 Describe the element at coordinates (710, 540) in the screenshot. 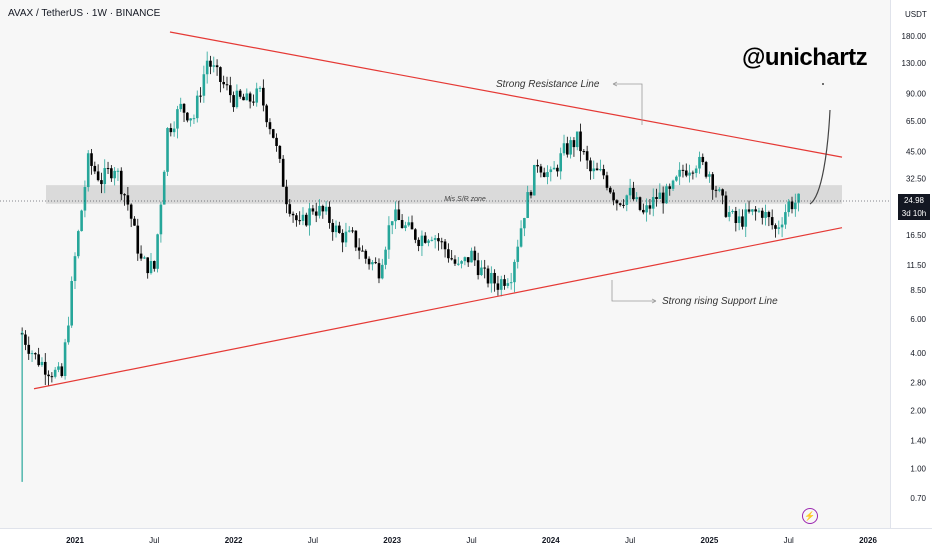

I see `time-tick-label: 2025` at that location.